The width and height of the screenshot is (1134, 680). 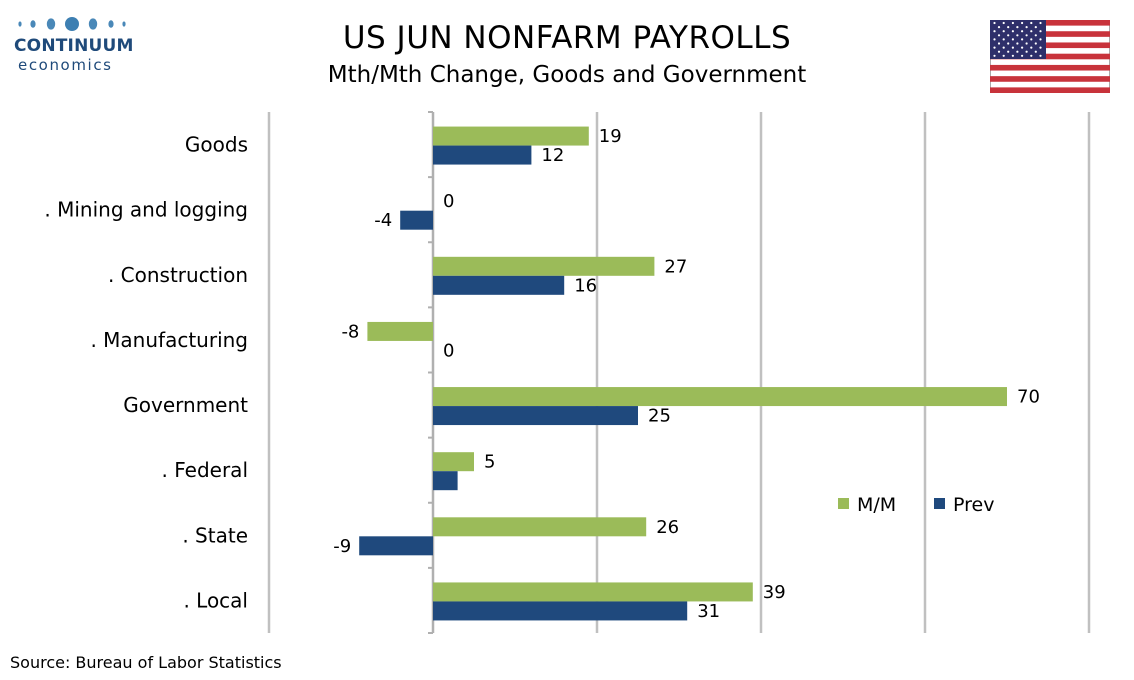 I want to click on data-label: 70, so click(x=1028, y=397).